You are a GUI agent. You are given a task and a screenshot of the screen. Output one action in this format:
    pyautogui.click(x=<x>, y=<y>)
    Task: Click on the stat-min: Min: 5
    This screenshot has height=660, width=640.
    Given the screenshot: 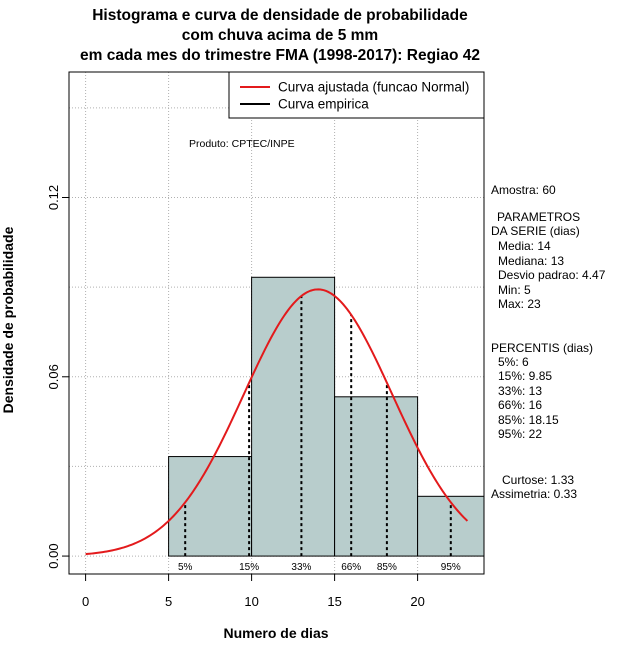 What is the action you would take?
    pyautogui.click(x=514, y=290)
    